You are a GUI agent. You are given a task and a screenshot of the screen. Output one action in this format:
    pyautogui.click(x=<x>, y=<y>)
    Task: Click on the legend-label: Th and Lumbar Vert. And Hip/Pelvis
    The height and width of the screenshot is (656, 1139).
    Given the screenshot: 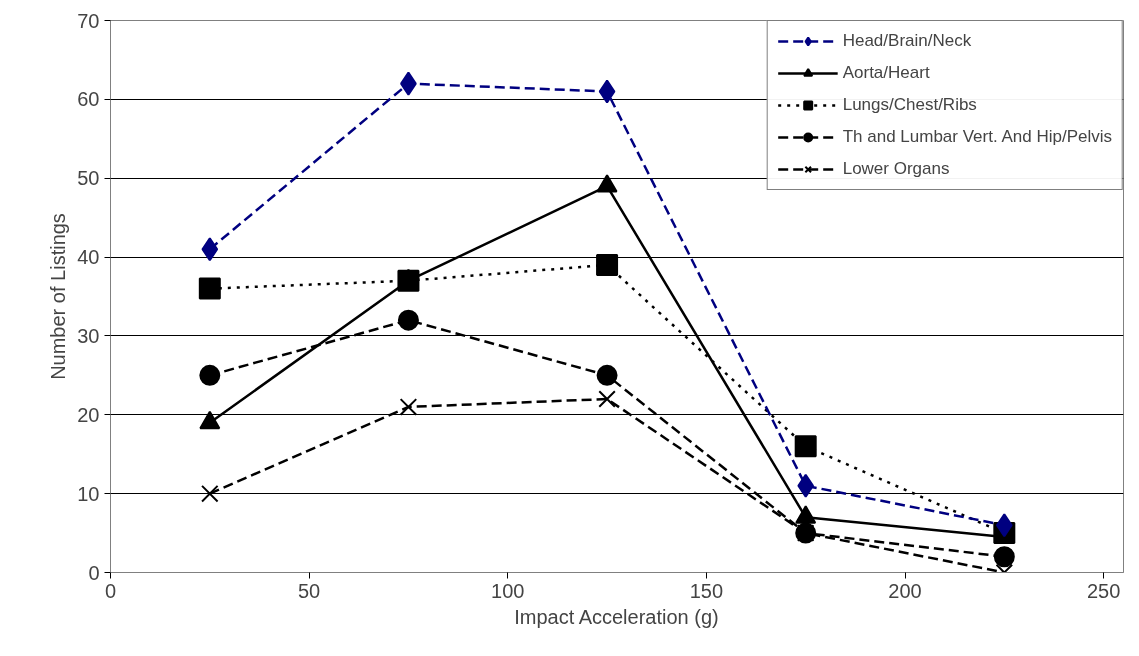 What is the action you would take?
    pyautogui.click(x=977, y=137)
    